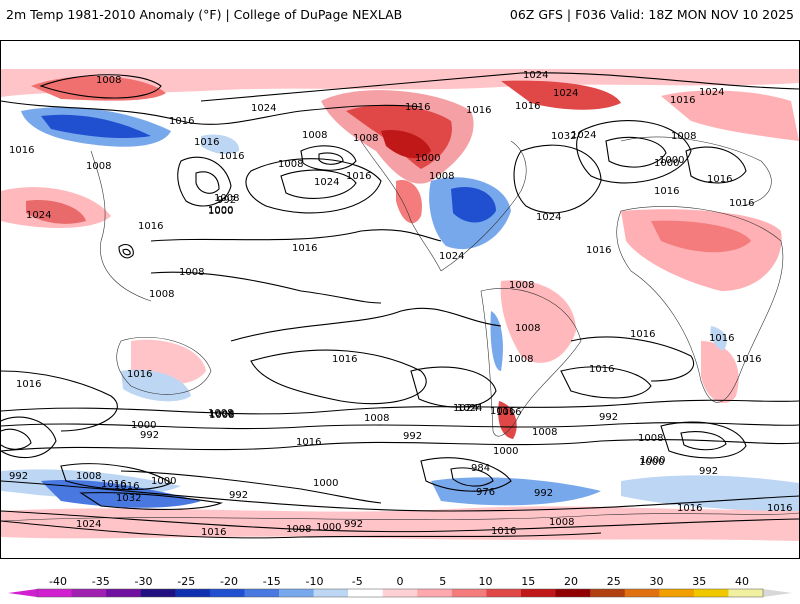 The width and height of the screenshot is (800, 604). Describe the element at coordinates (409, 202) in the screenshot. I see `warm-anomaly-west-us` at that location.